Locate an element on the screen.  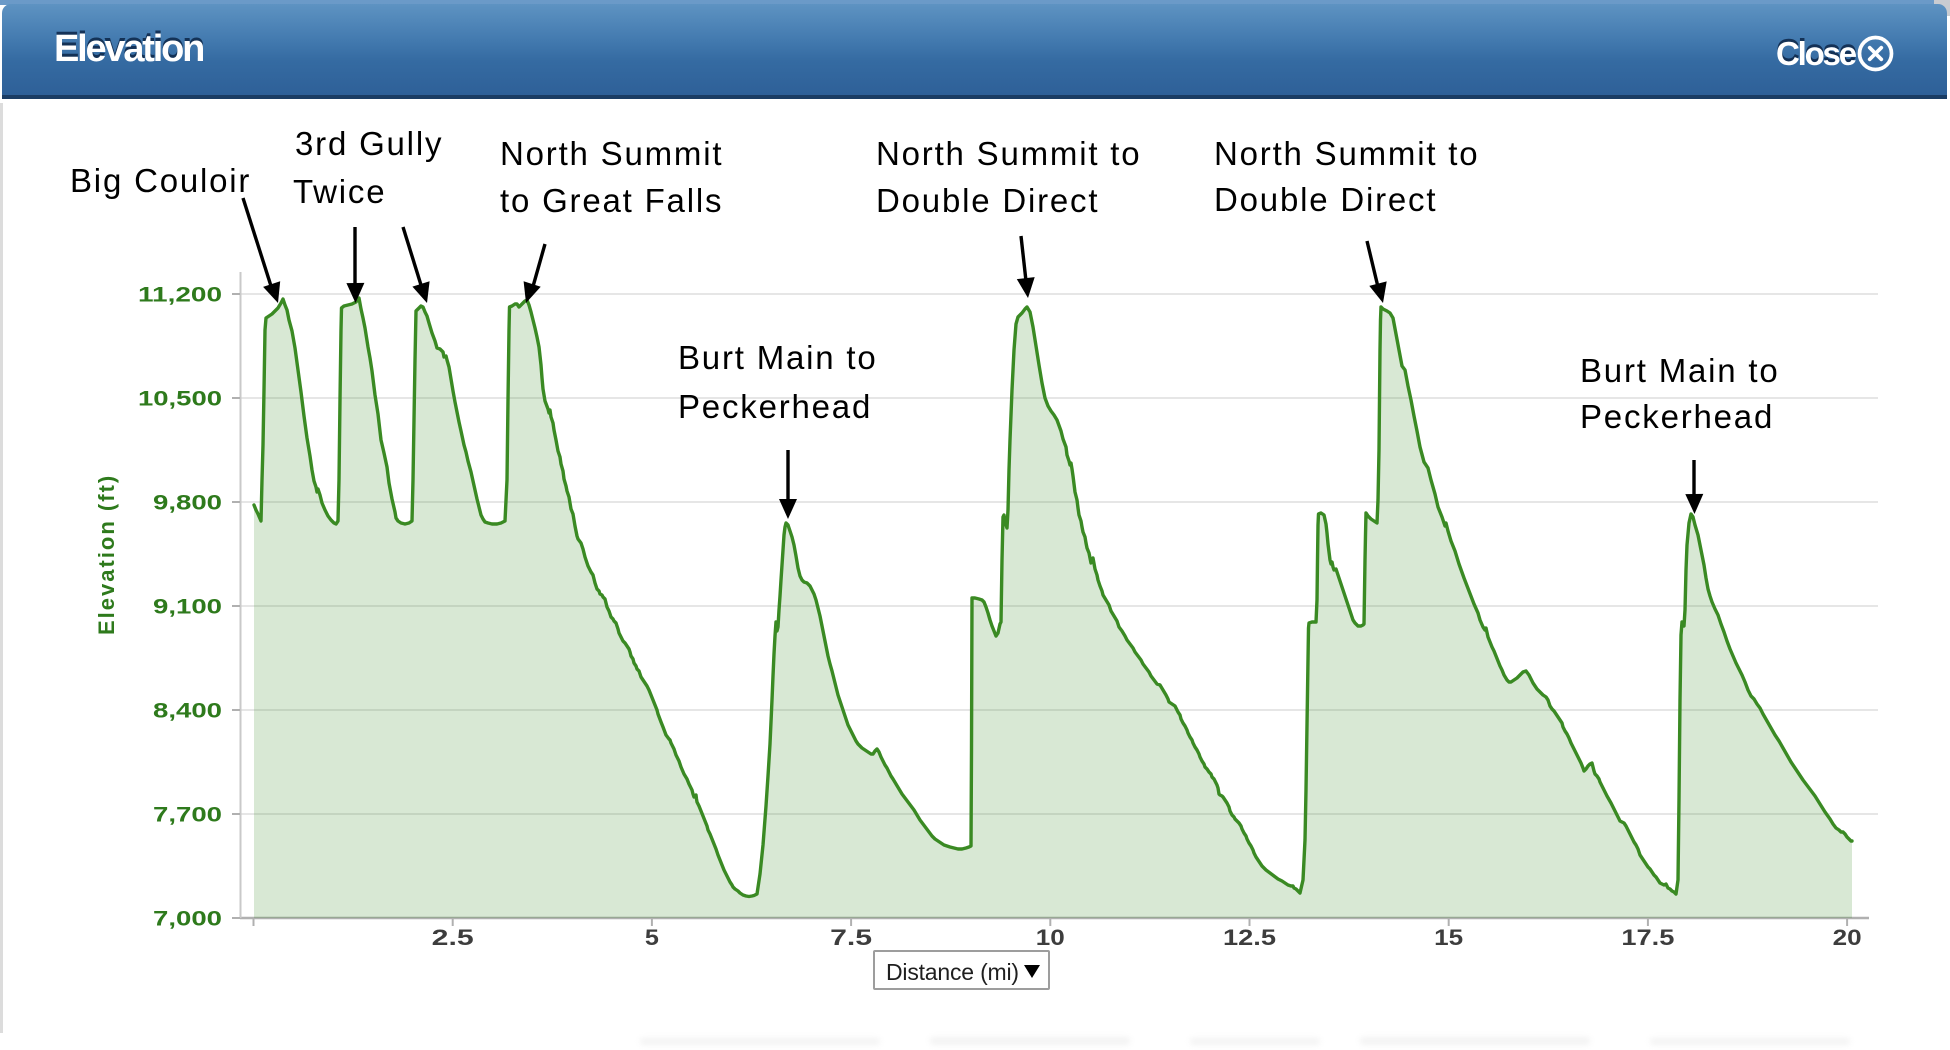
svg-text: 8,400 is located at coordinates (187, 711).